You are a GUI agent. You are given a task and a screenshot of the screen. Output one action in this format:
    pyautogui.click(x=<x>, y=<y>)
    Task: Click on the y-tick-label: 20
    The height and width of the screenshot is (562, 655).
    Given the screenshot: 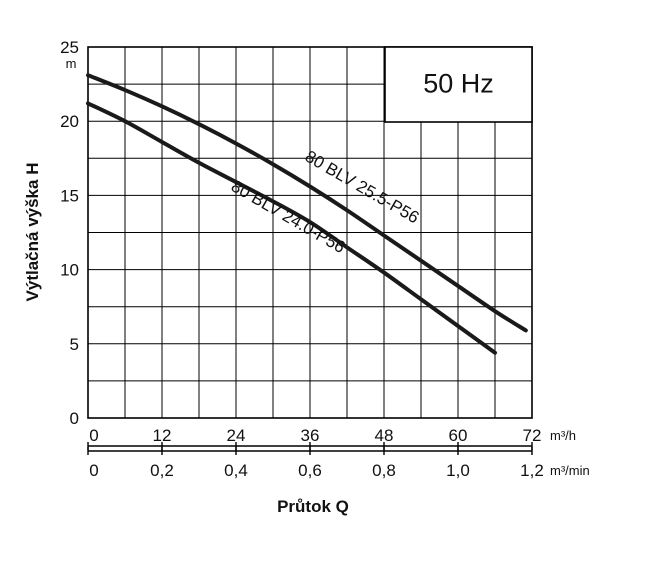 What is the action you would take?
    pyautogui.click(x=69, y=121)
    